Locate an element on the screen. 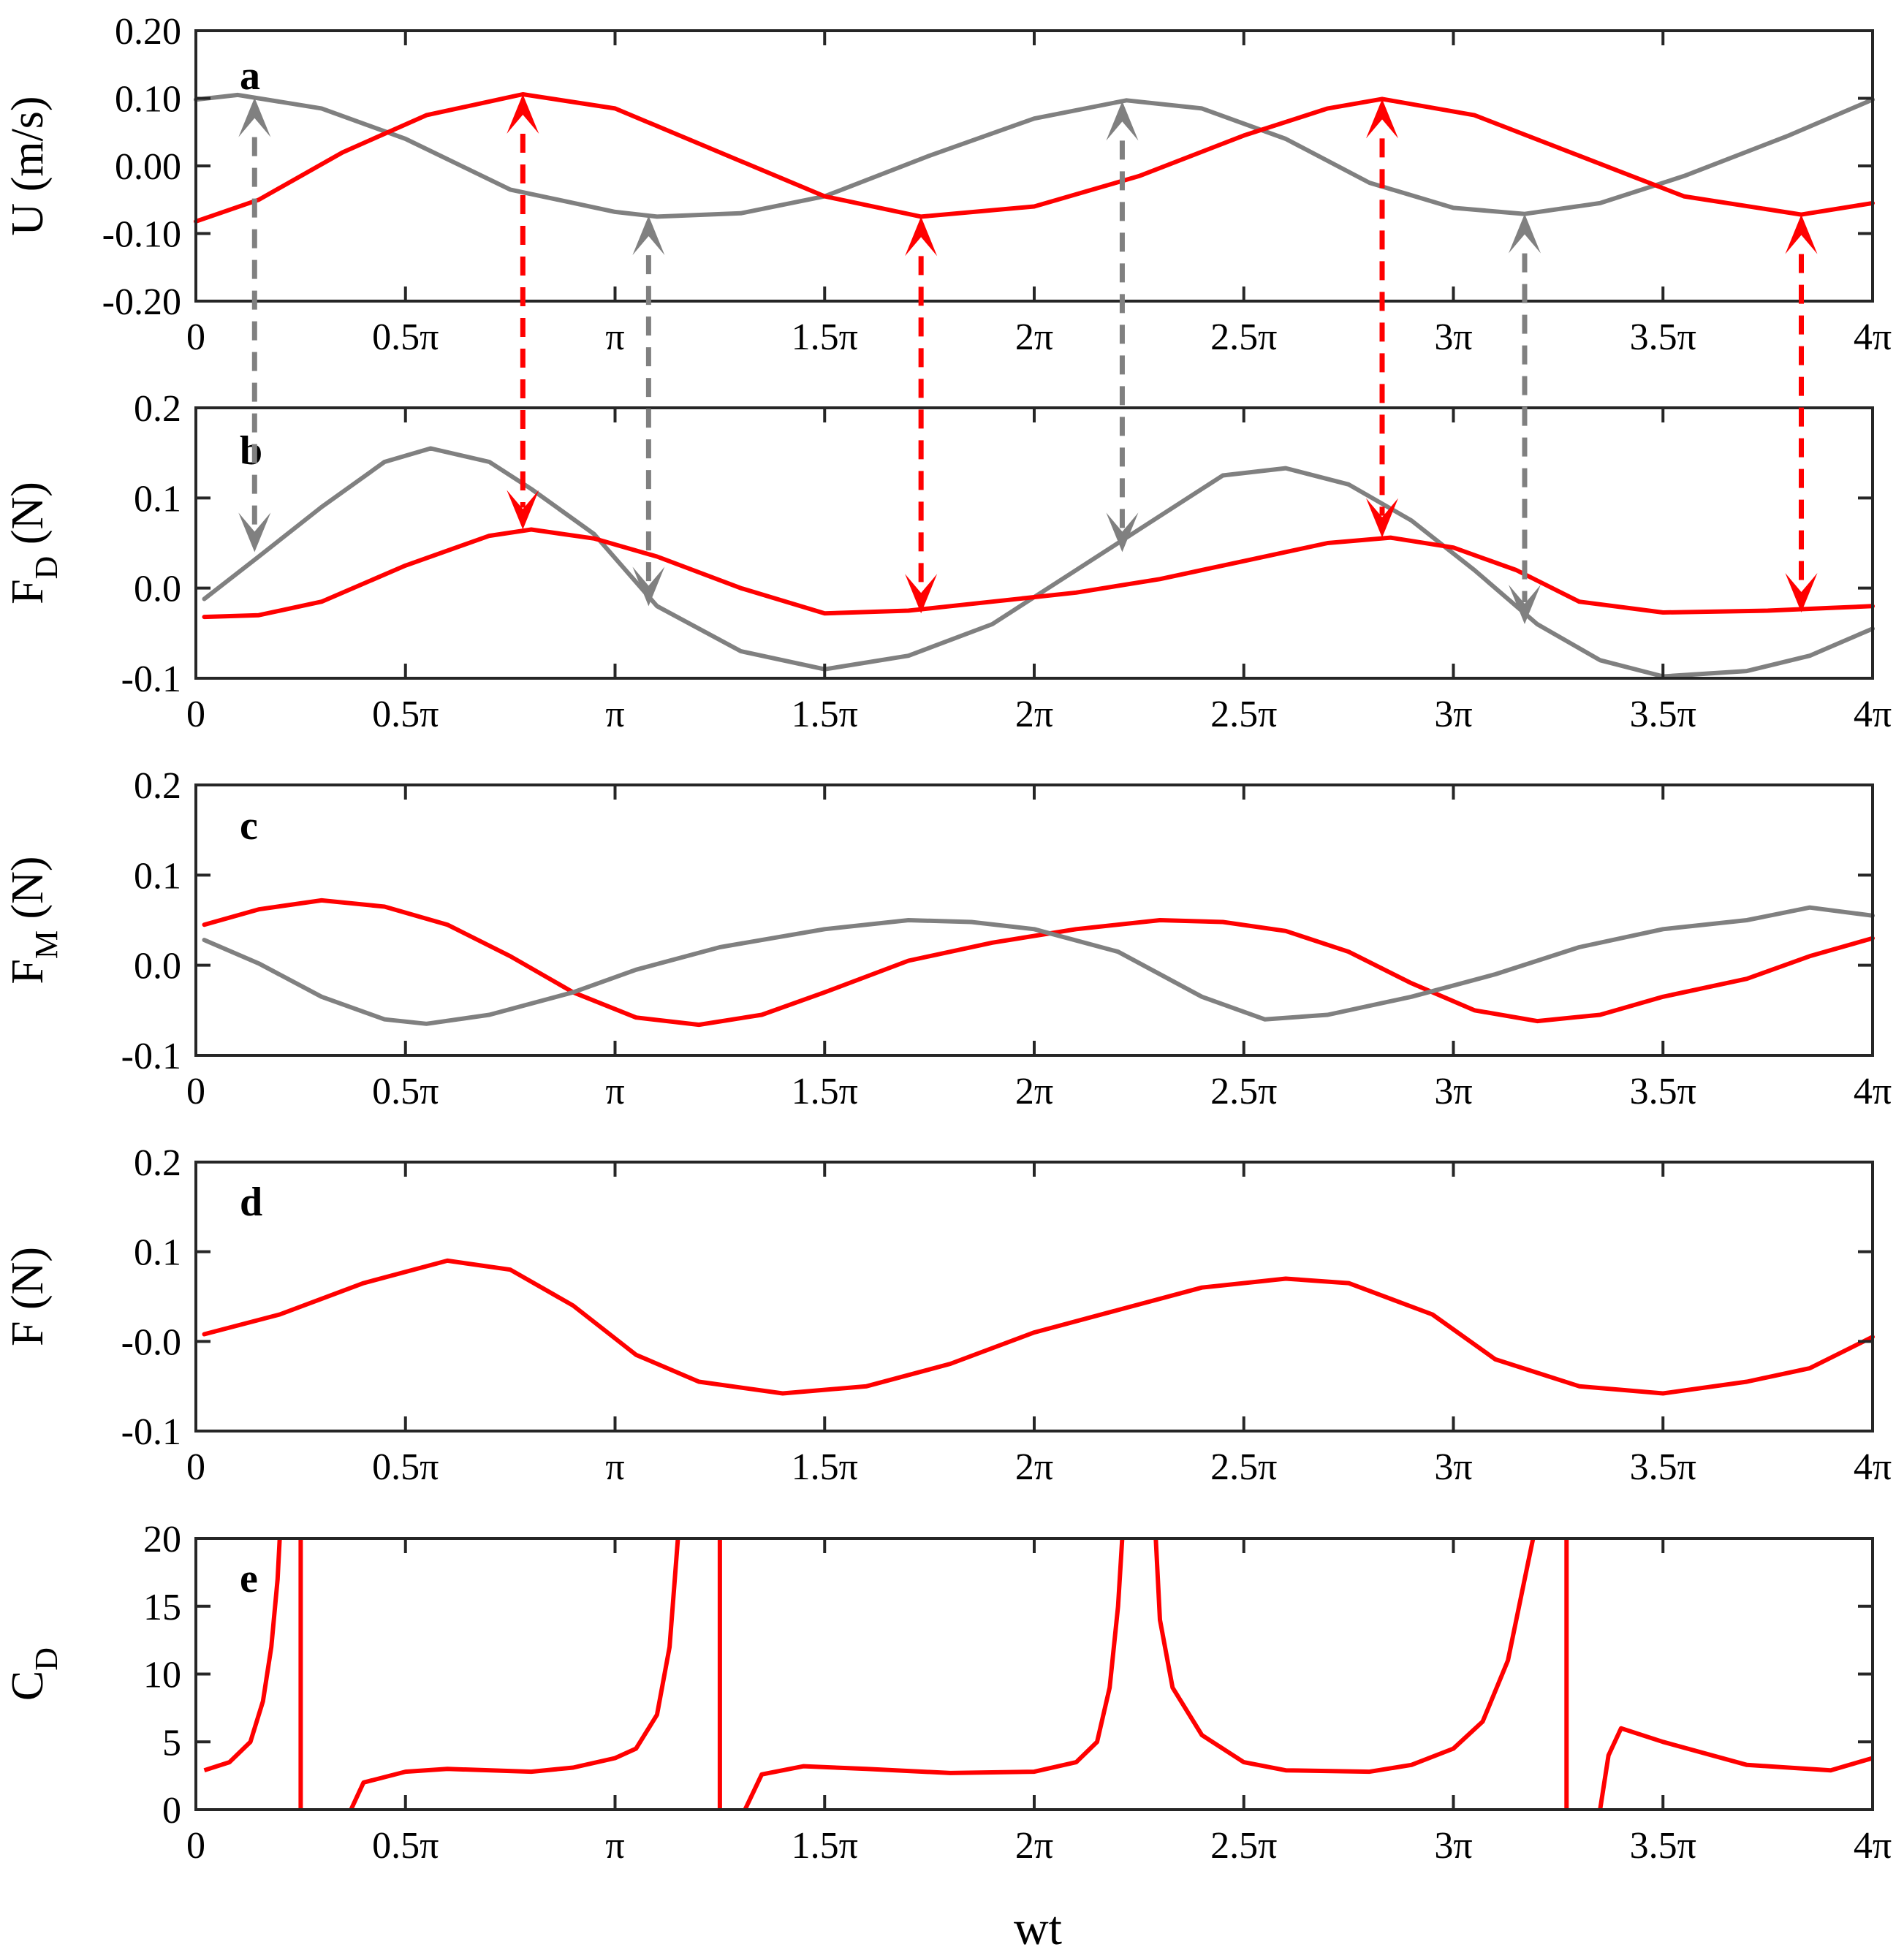 The width and height of the screenshot is (1904, 1958). panel-d-series is located at coordinates (1038, 1327).